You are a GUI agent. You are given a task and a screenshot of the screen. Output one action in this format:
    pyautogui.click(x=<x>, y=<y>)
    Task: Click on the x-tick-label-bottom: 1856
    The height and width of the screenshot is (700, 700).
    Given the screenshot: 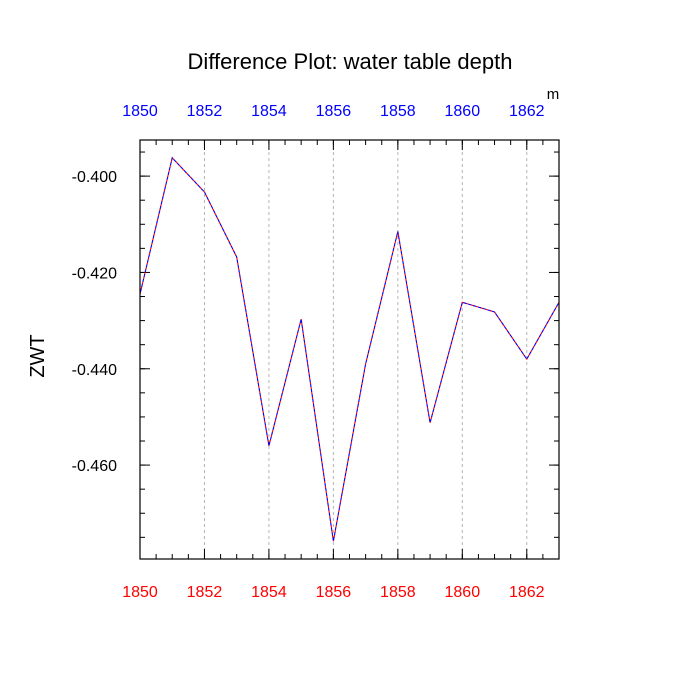 What is the action you would take?
    pyautogui.click(x=334, y=592)
    